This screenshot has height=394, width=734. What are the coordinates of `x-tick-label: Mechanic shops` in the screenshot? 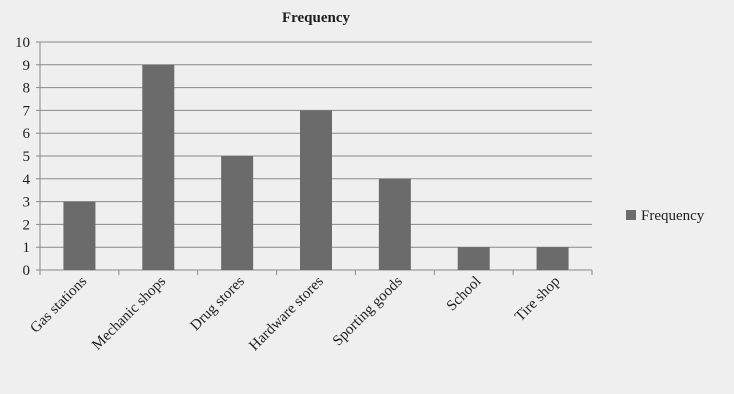 It's located at (129, 313).